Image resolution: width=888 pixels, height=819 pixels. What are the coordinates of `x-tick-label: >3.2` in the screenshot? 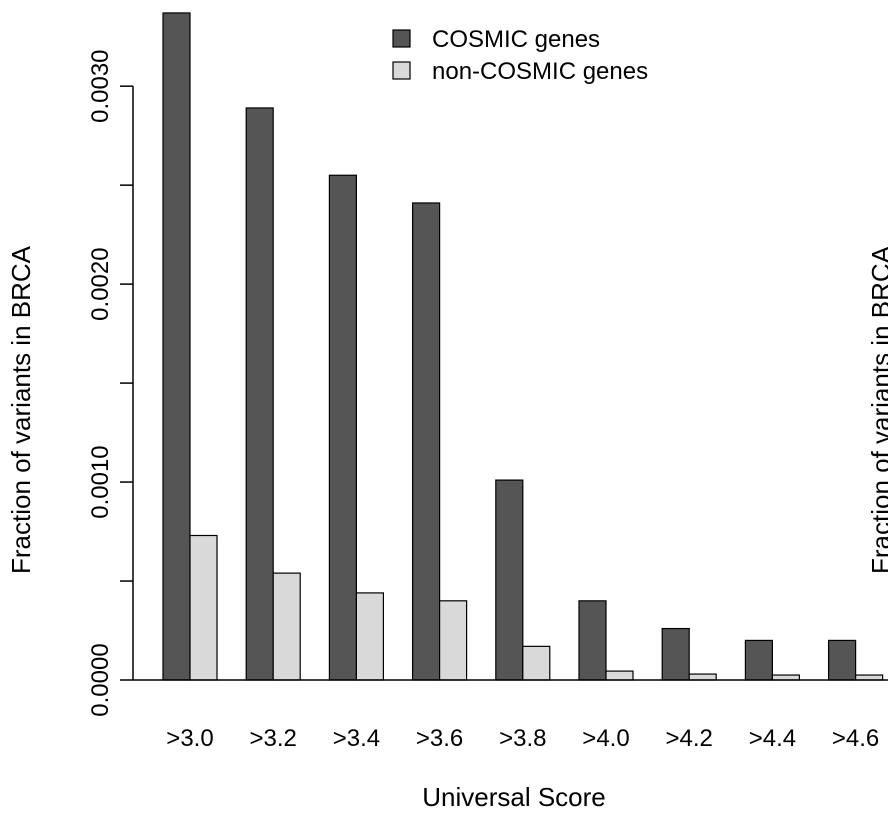 It's located at (273, 738).